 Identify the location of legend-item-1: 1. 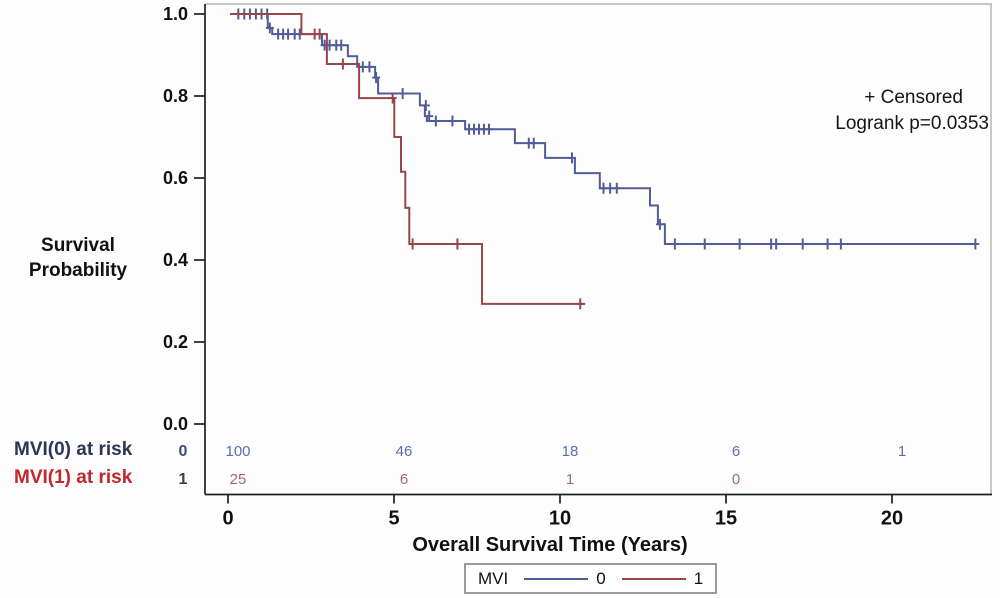
(662, 578).